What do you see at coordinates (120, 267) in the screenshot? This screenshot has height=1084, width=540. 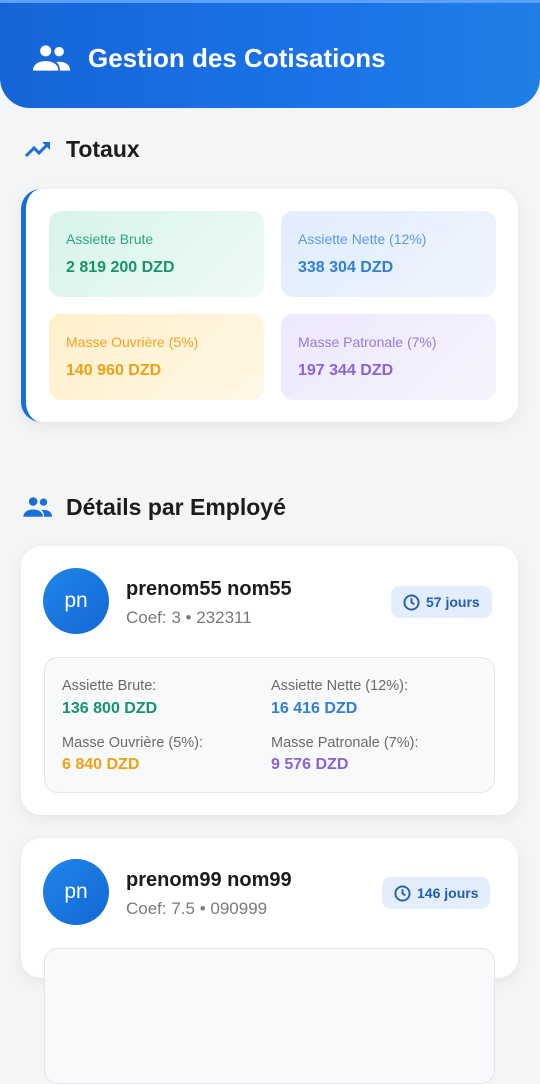 I see `tile-value: 2 819 200 DZD` at bounding box center [120, 267].